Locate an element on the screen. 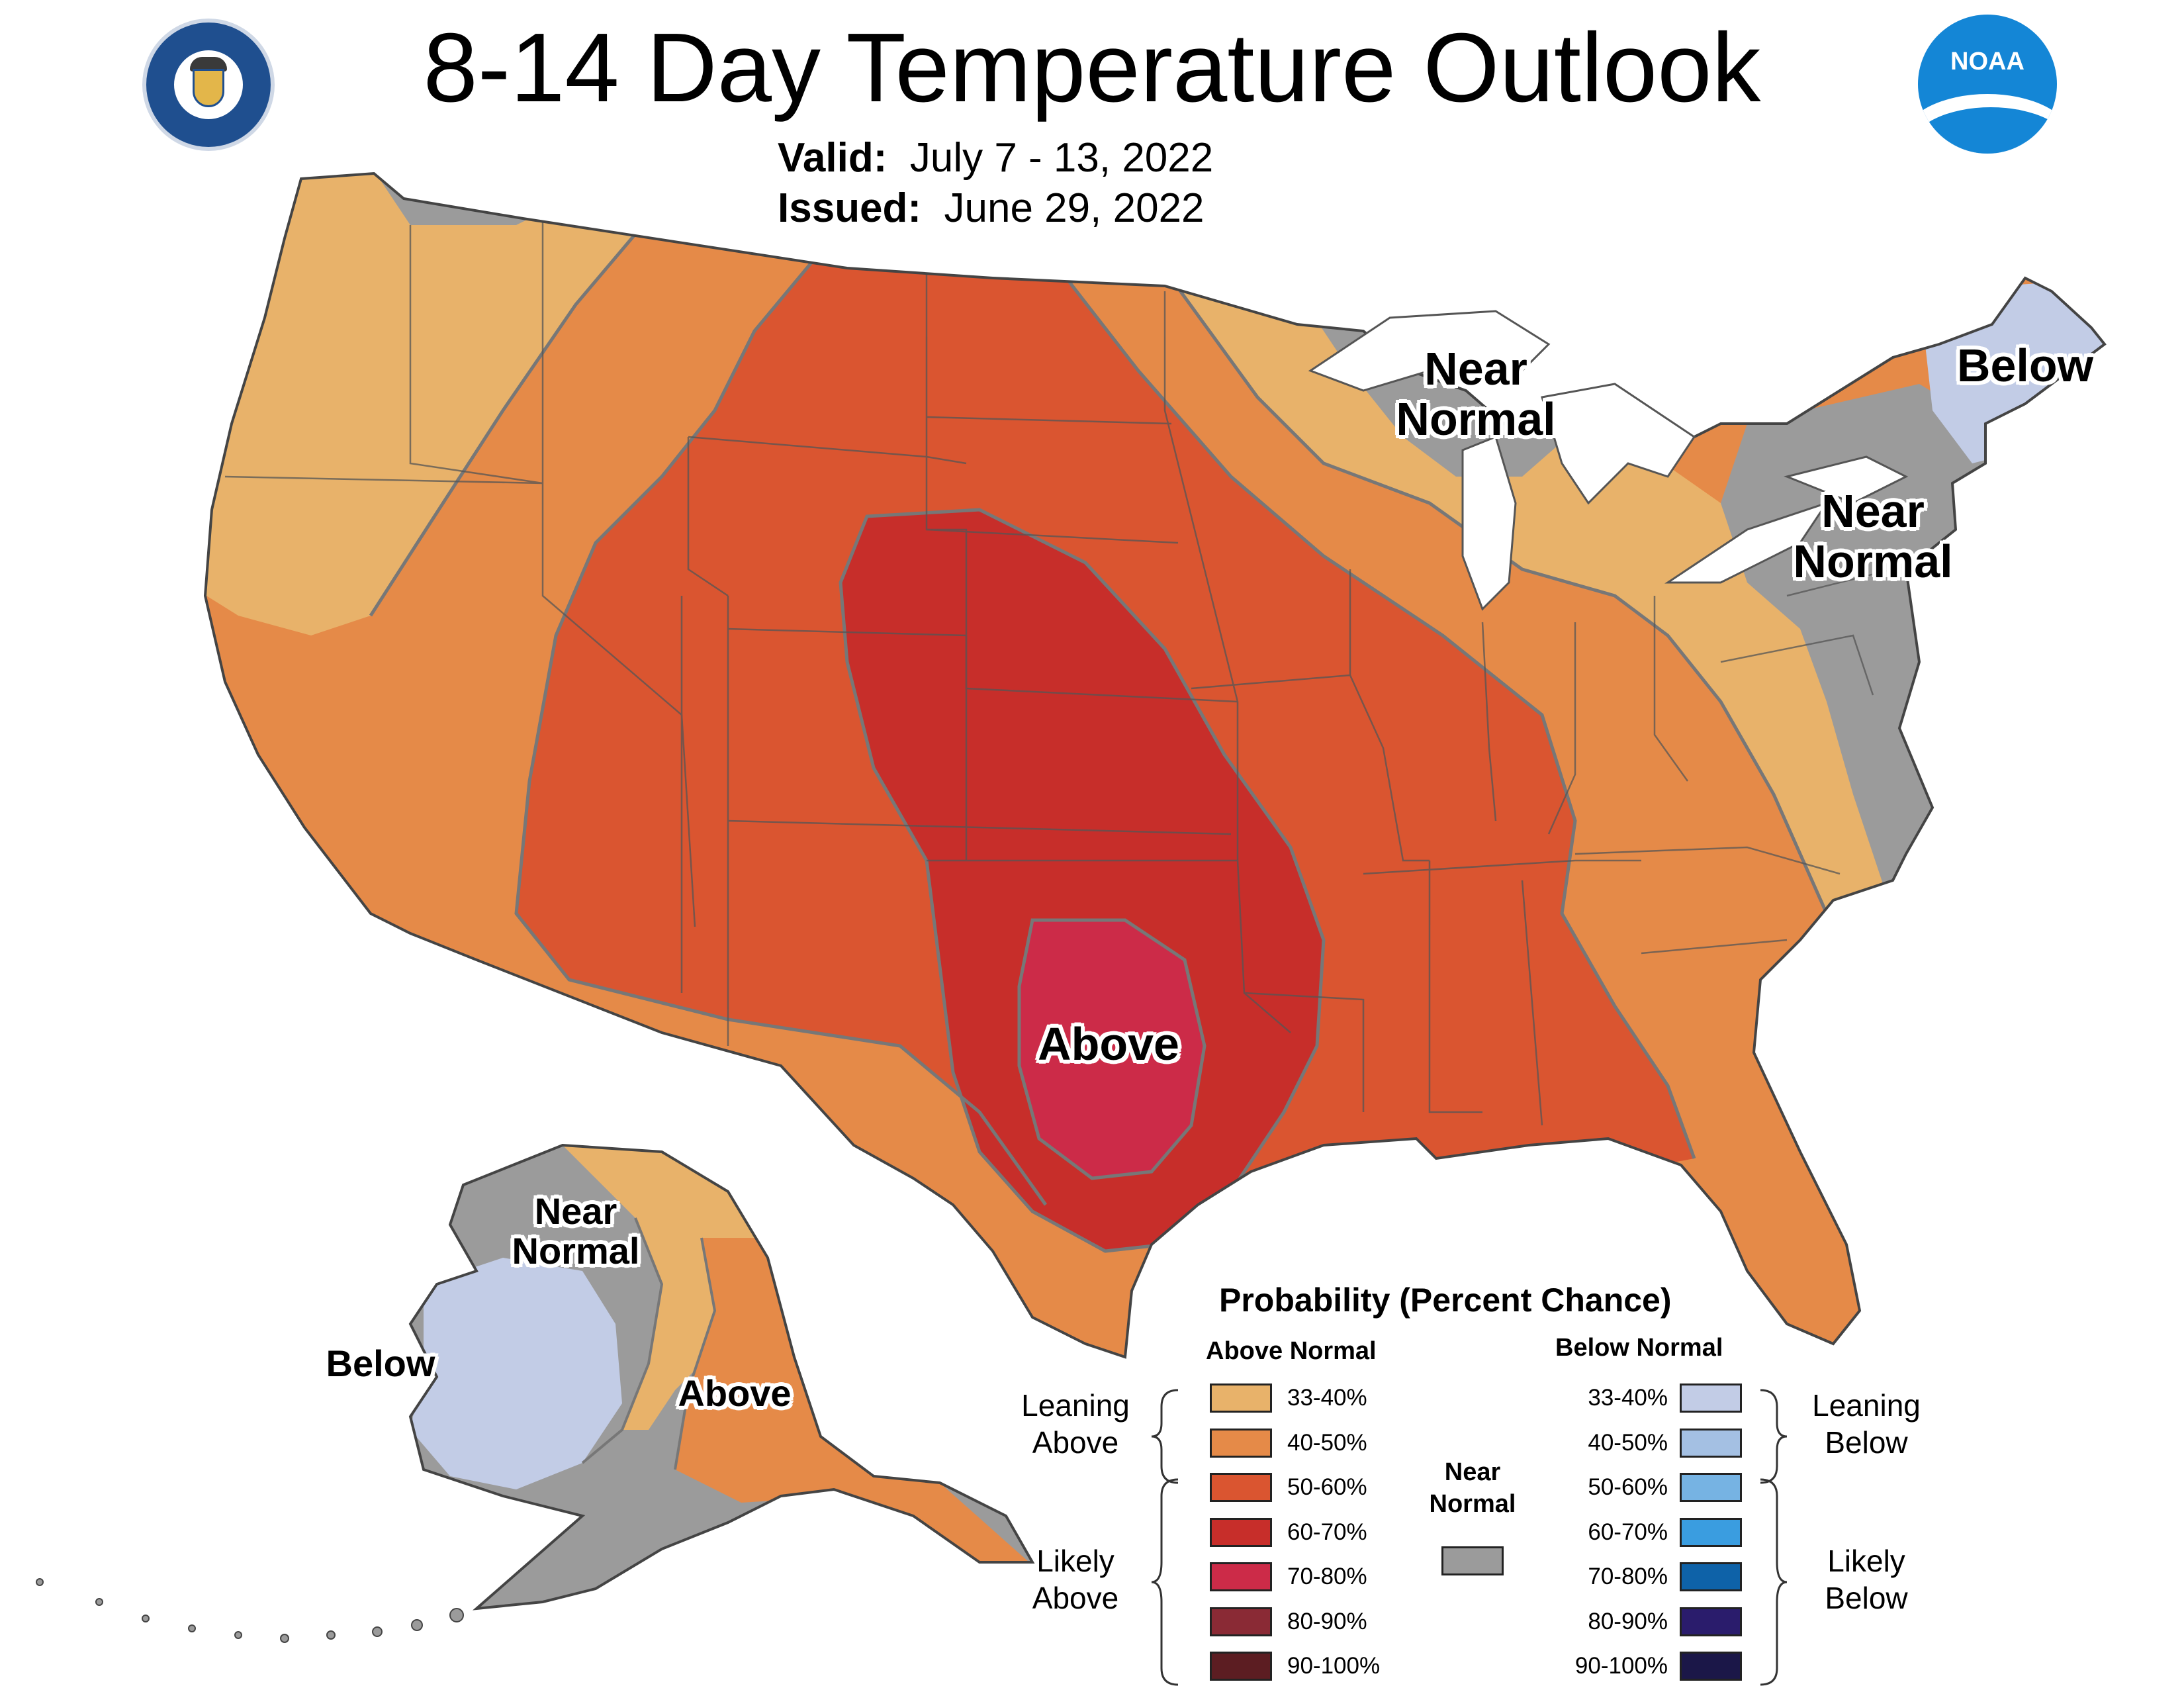 The width and height of the screenshot is (2184, 1688). label-alaska-below: Below is located at coordinates (380, 1363).